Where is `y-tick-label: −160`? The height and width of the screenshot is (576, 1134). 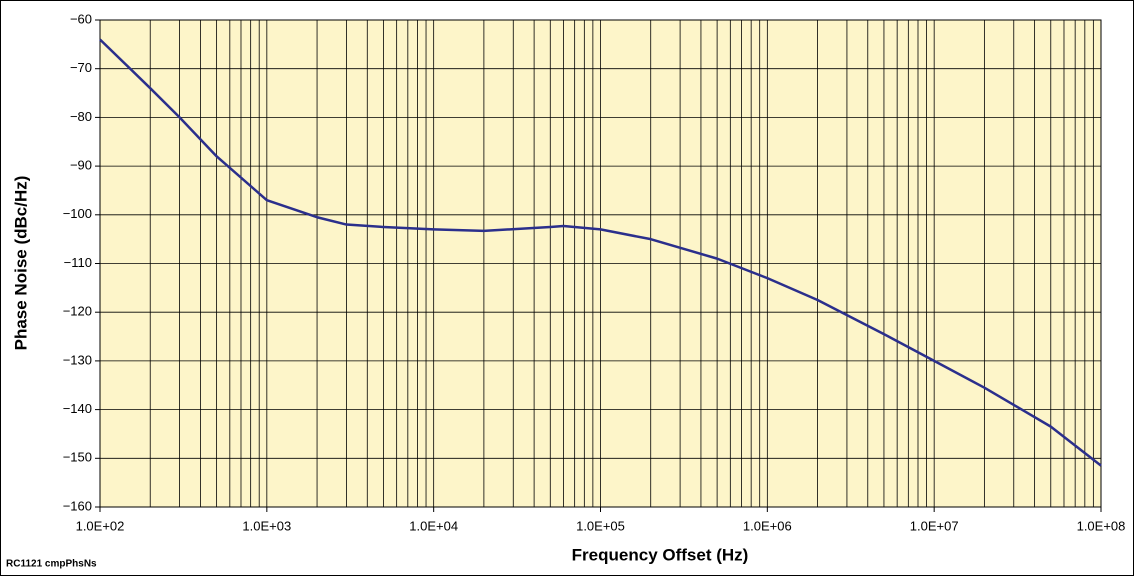 y-tick-label: −160 is located at coordinates (77, 505).